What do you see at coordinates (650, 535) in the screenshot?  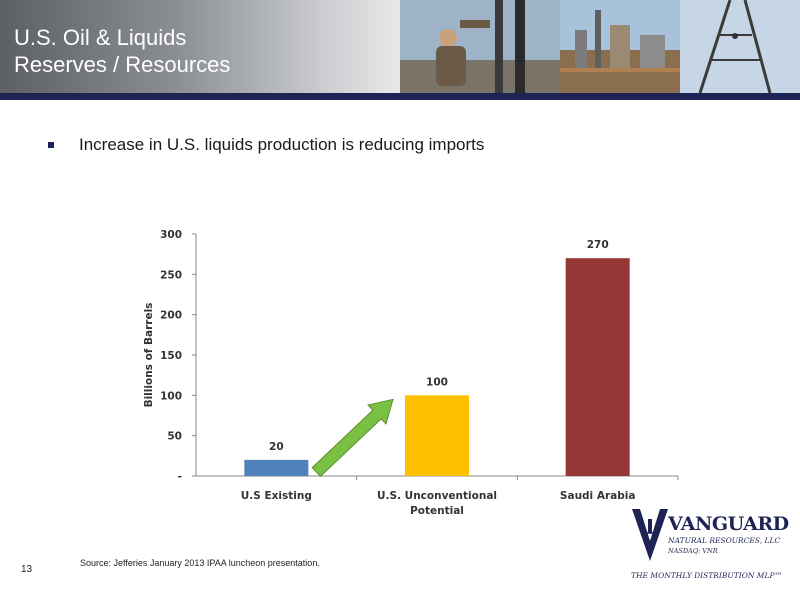 I see `vanguard-v-emblem-icon` at bounding box center [650, 535].